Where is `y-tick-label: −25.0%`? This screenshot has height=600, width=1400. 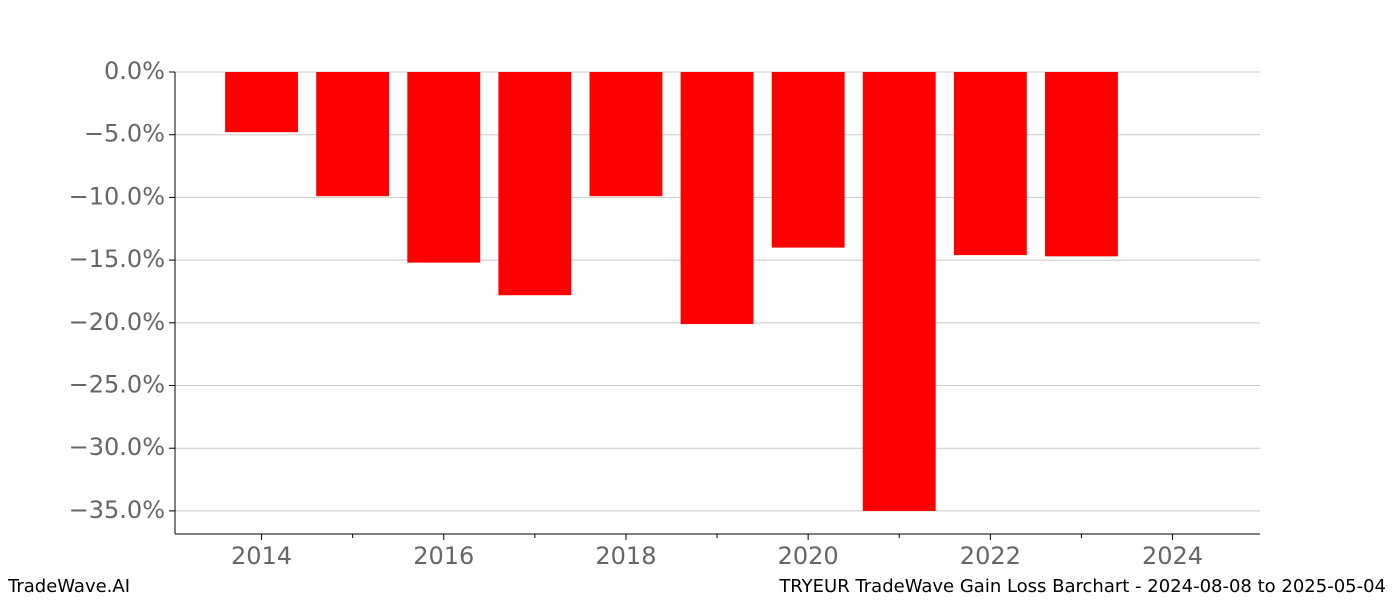
y-tick-label: −25.0% is located at coordinates (117, 385).